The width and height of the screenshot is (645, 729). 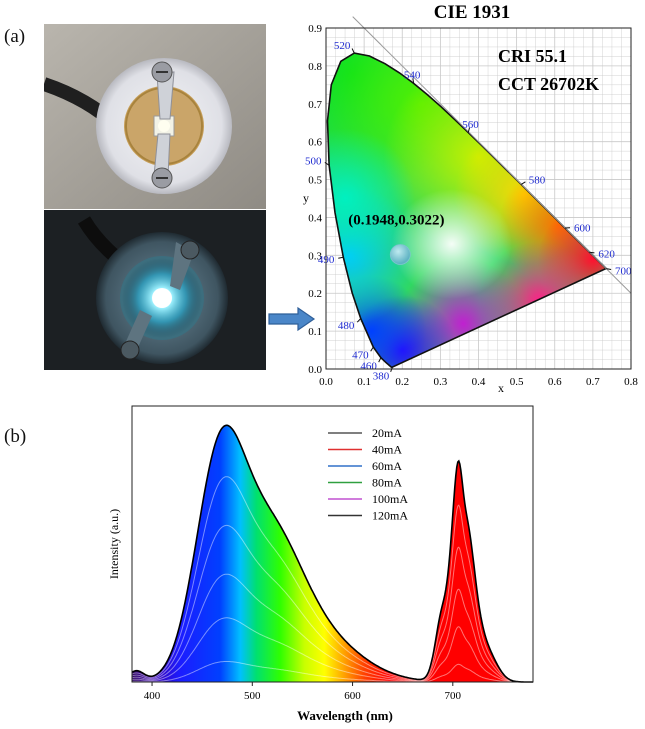 I want to click on wavelength-label: 600, so click(x=582, y=228).